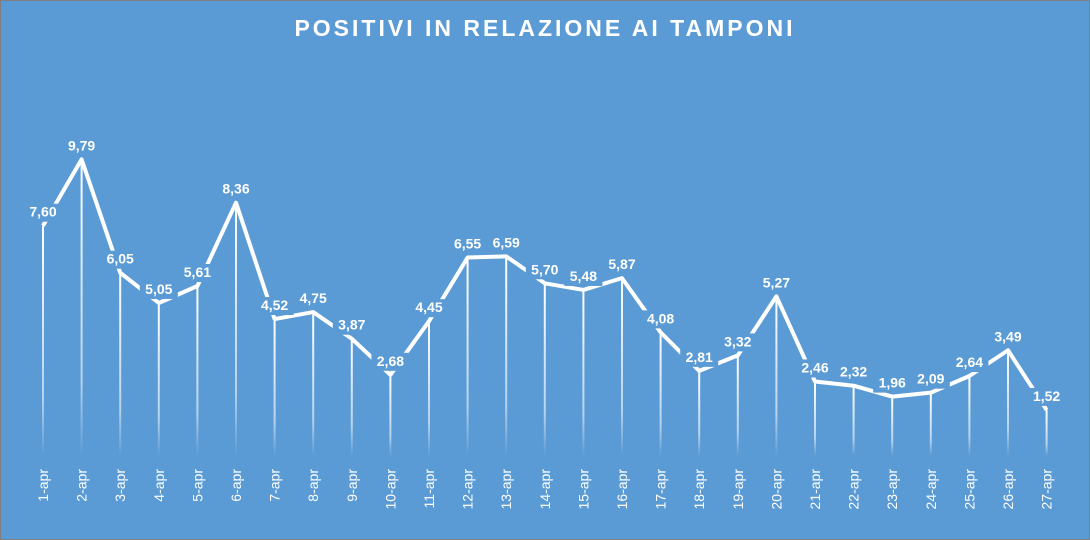 The image size is (1090, 540). I want to click on svg-text: 2,81, so click(699, 357).